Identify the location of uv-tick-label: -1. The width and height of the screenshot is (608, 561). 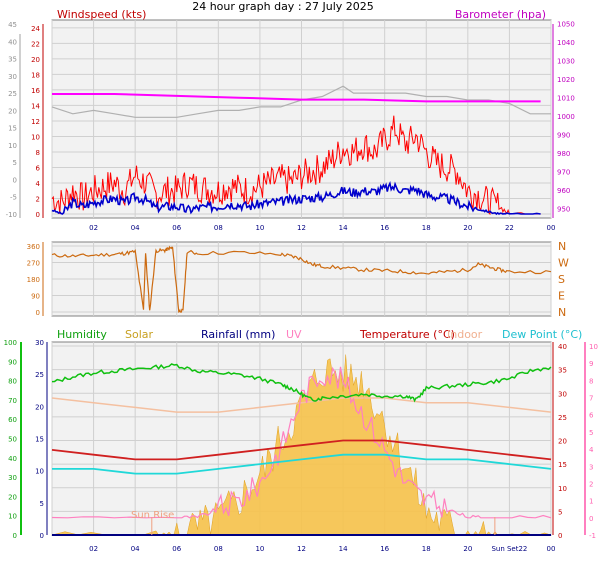
(592, 536).